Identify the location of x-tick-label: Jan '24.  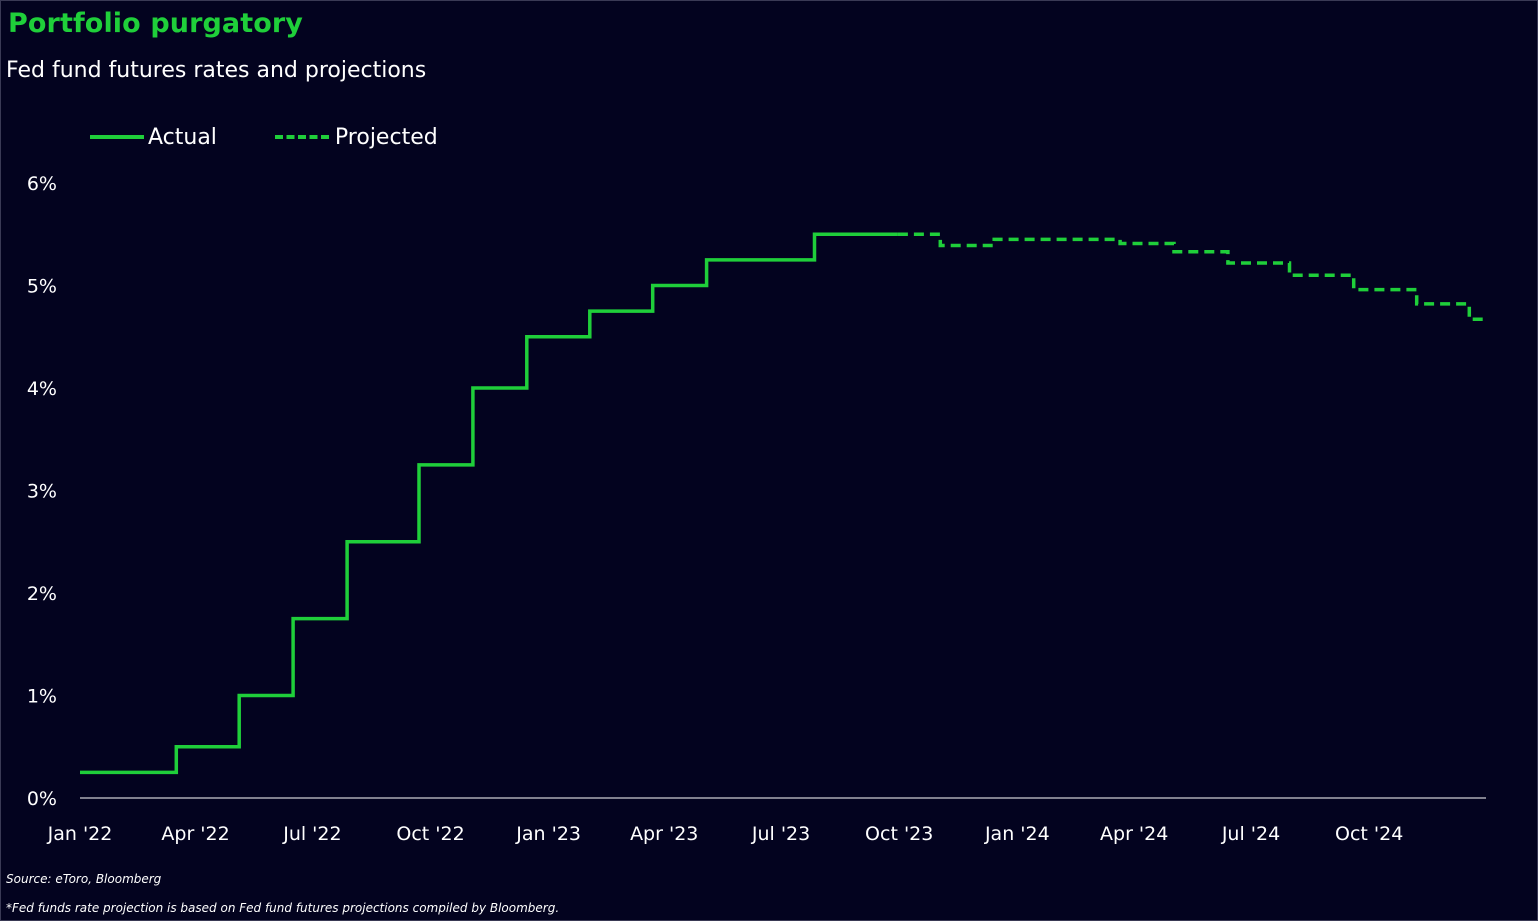
(1017, 834).